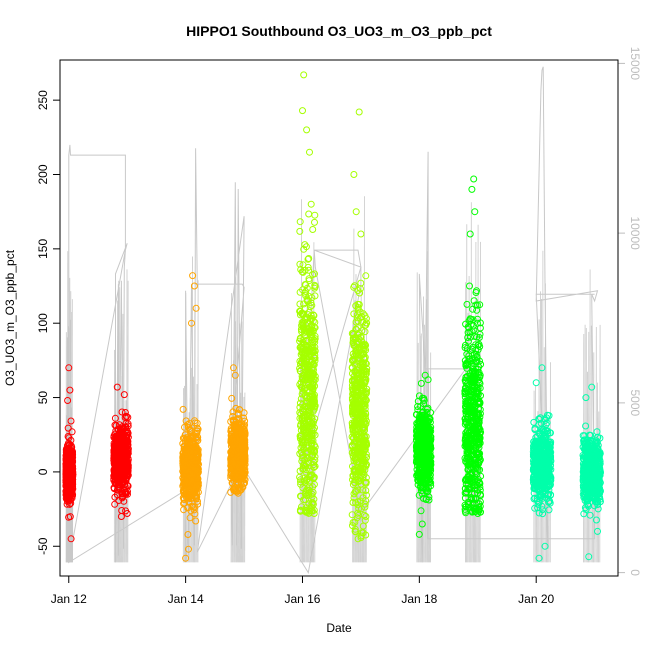 The image size is (650, 650). What do you see at coordinates (238, 430) in the screenshot?
I see `series-flight-2b` at bounding box center [238, 430].